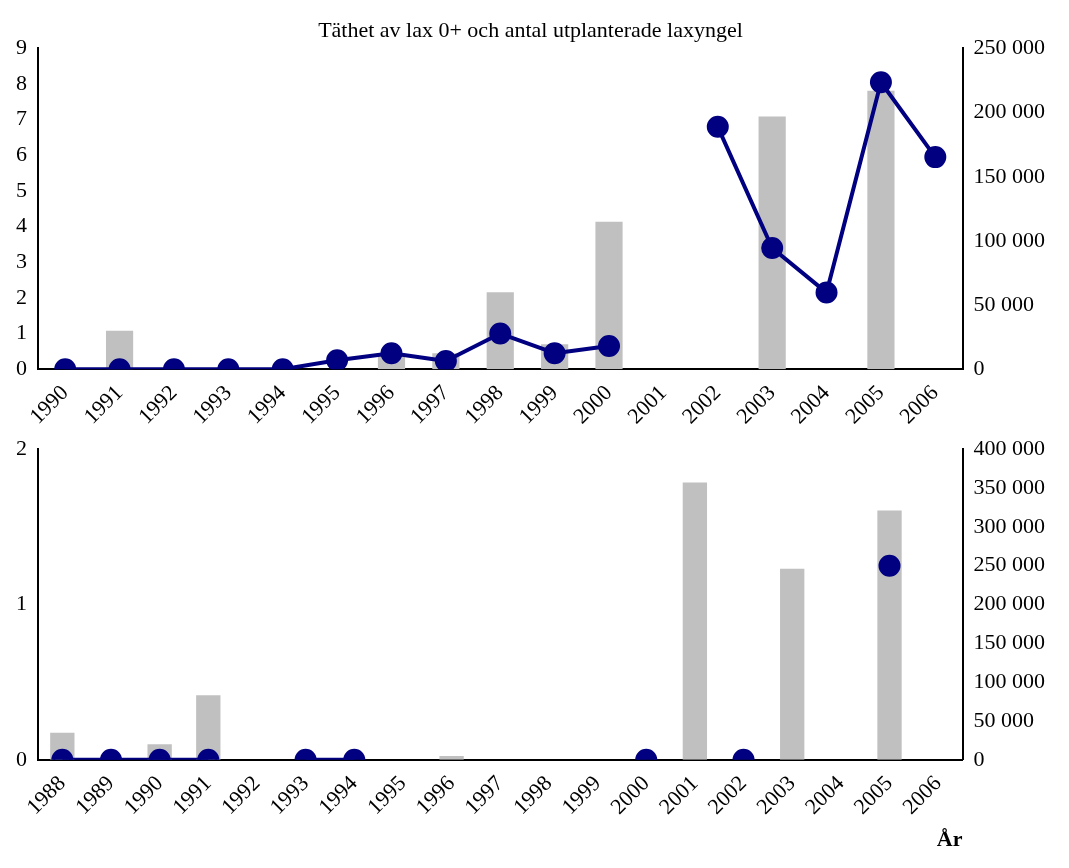  I want to click on y2-tick-label: 300 000, so click(1009, 525).